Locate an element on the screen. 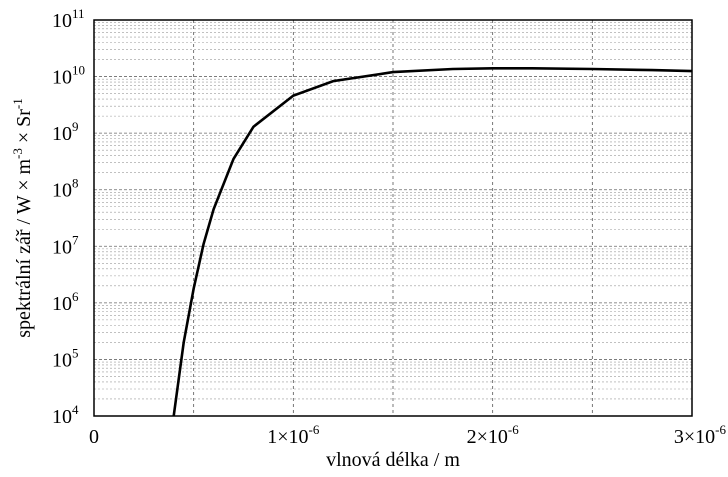 The width and height of the screenshot is (728, 477). x-tick-base: 3×10 is located at coordinates (694, 437).